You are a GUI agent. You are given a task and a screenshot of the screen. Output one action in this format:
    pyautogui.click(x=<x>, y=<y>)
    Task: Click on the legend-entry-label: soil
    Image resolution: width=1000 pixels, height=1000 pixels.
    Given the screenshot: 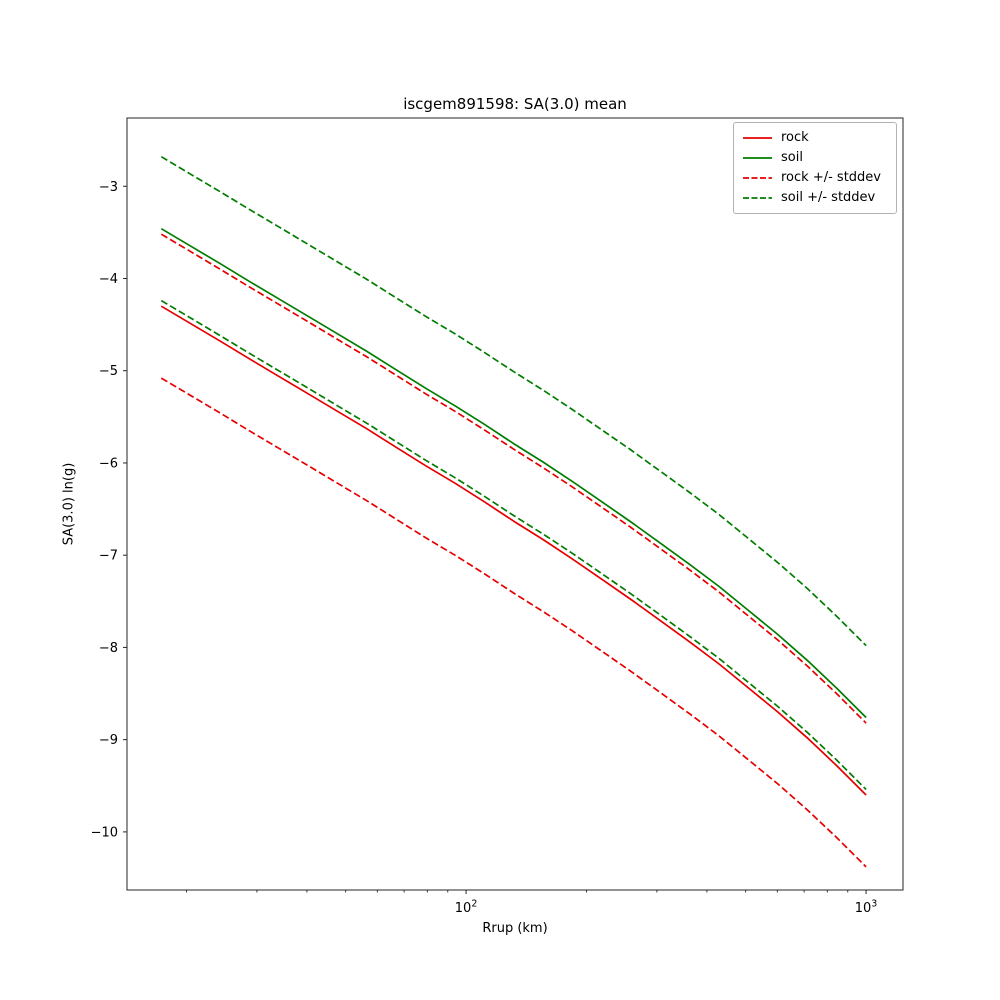 What is the action you would take?
    pyautogui.click(x=792, y=157)
    